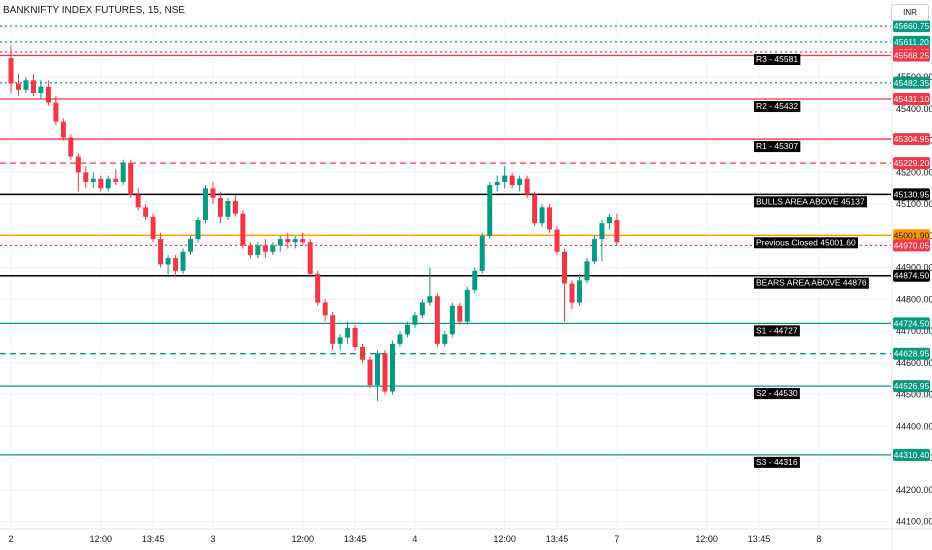 This screenshot has width=932, height=550. Describe the element at coordinates (94, 10) in the screenshot. I see `chart-title: BANKNIFTY INDEX FUTURES, 15, NSE` at that location.